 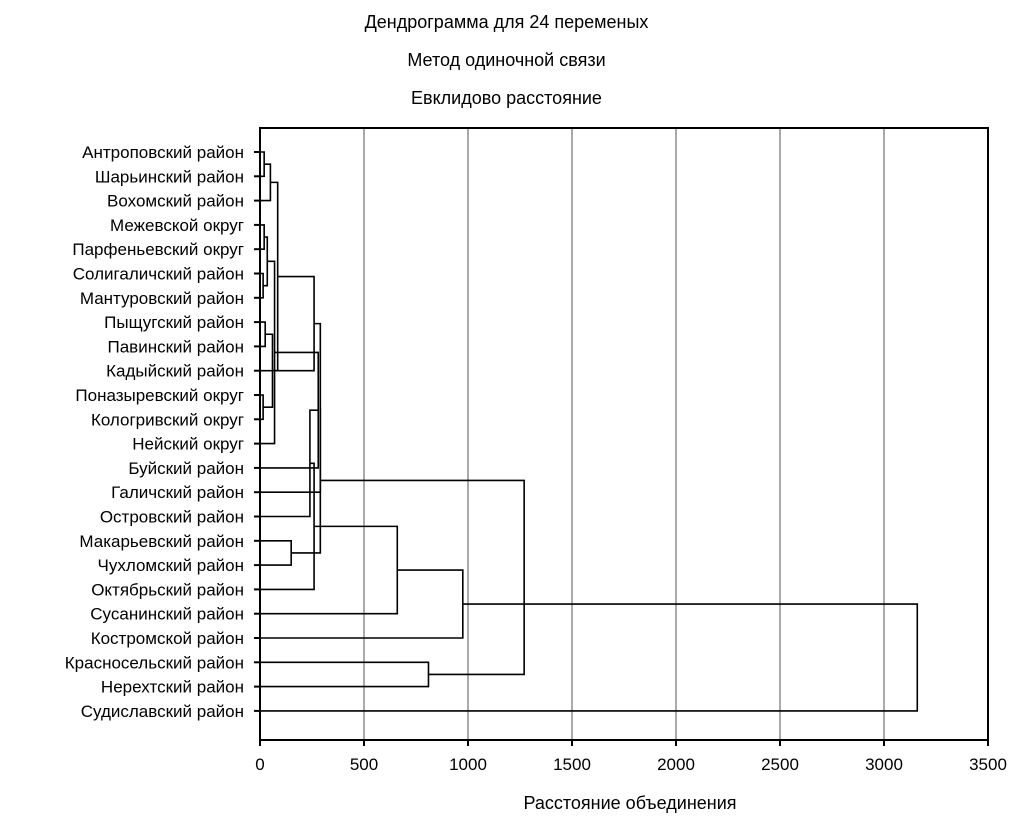 I want to click on leaf-label: Буйский район, so click(x=186, y=468).